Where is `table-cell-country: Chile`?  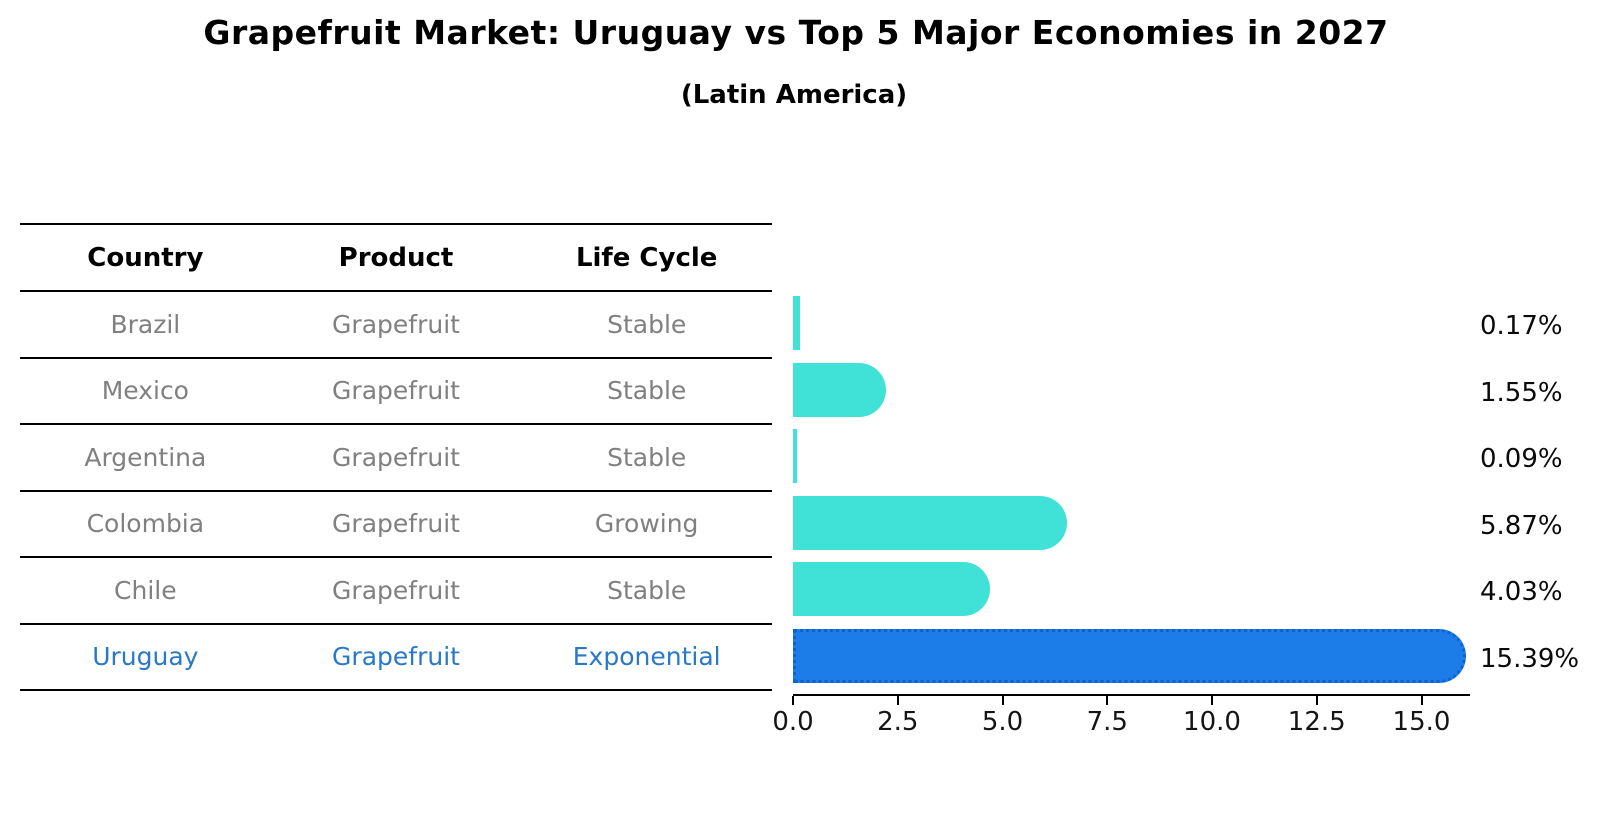
table-cell-country: Chile is located at coordinates (145, 590).